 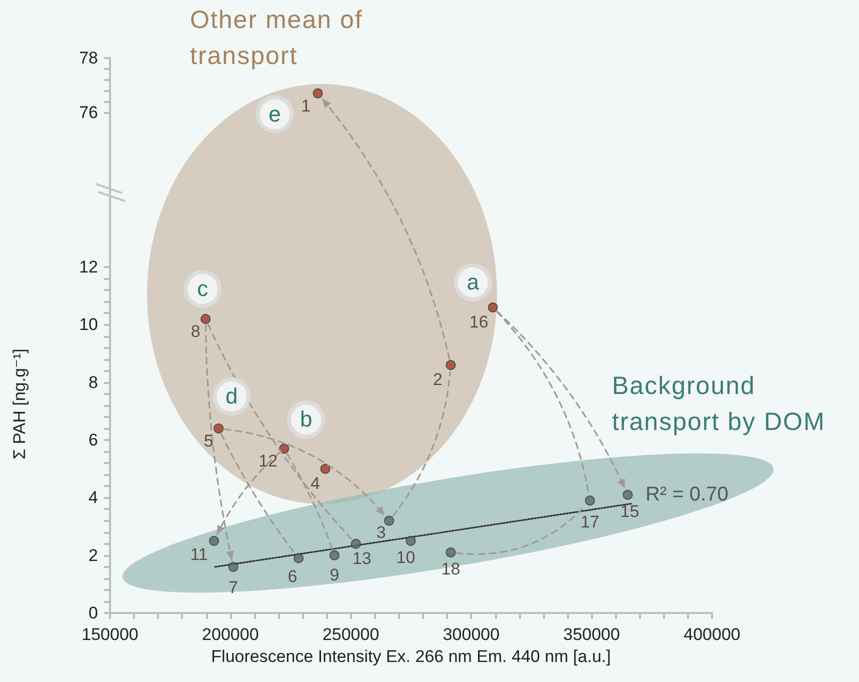 What do you see at coordinates (335, 574) in the screenshot?
I see `annotation: 9` at bounding box center [335, 574].